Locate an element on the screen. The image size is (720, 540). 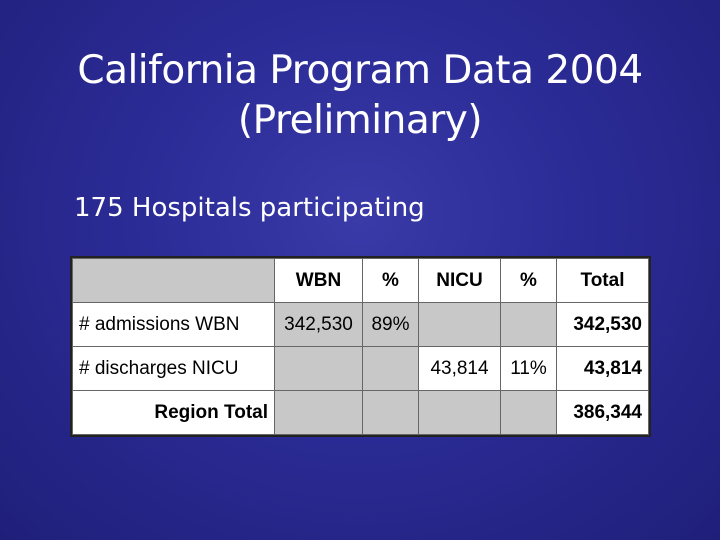
row-label: # discharges NICU is located at coordinates (173, 368).